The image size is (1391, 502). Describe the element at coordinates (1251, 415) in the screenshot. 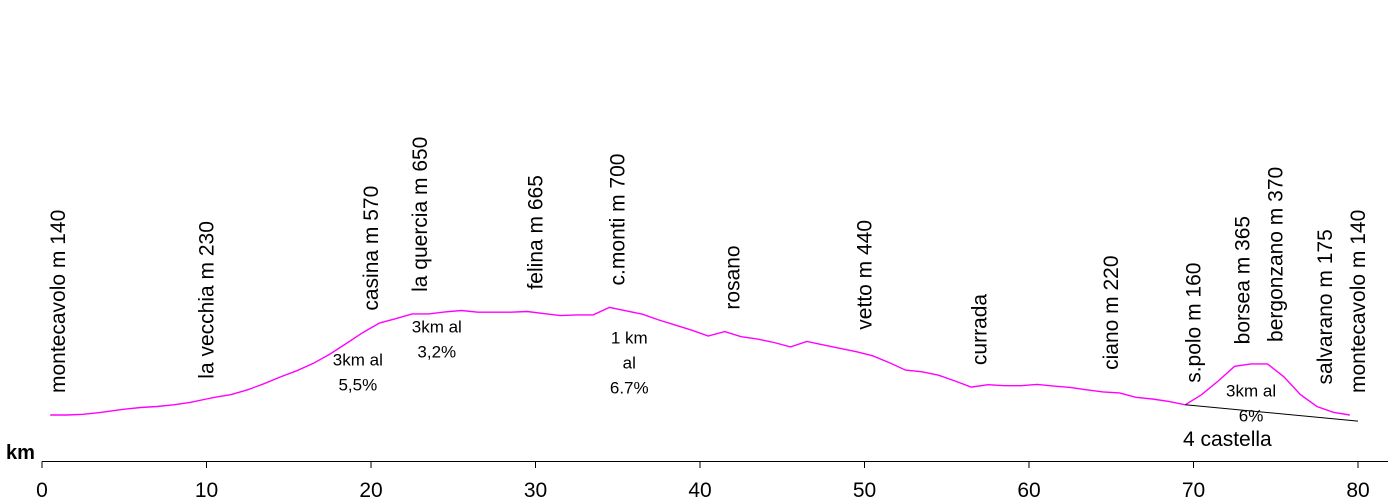

I see `grade-annotation-text: 6%` at that location.